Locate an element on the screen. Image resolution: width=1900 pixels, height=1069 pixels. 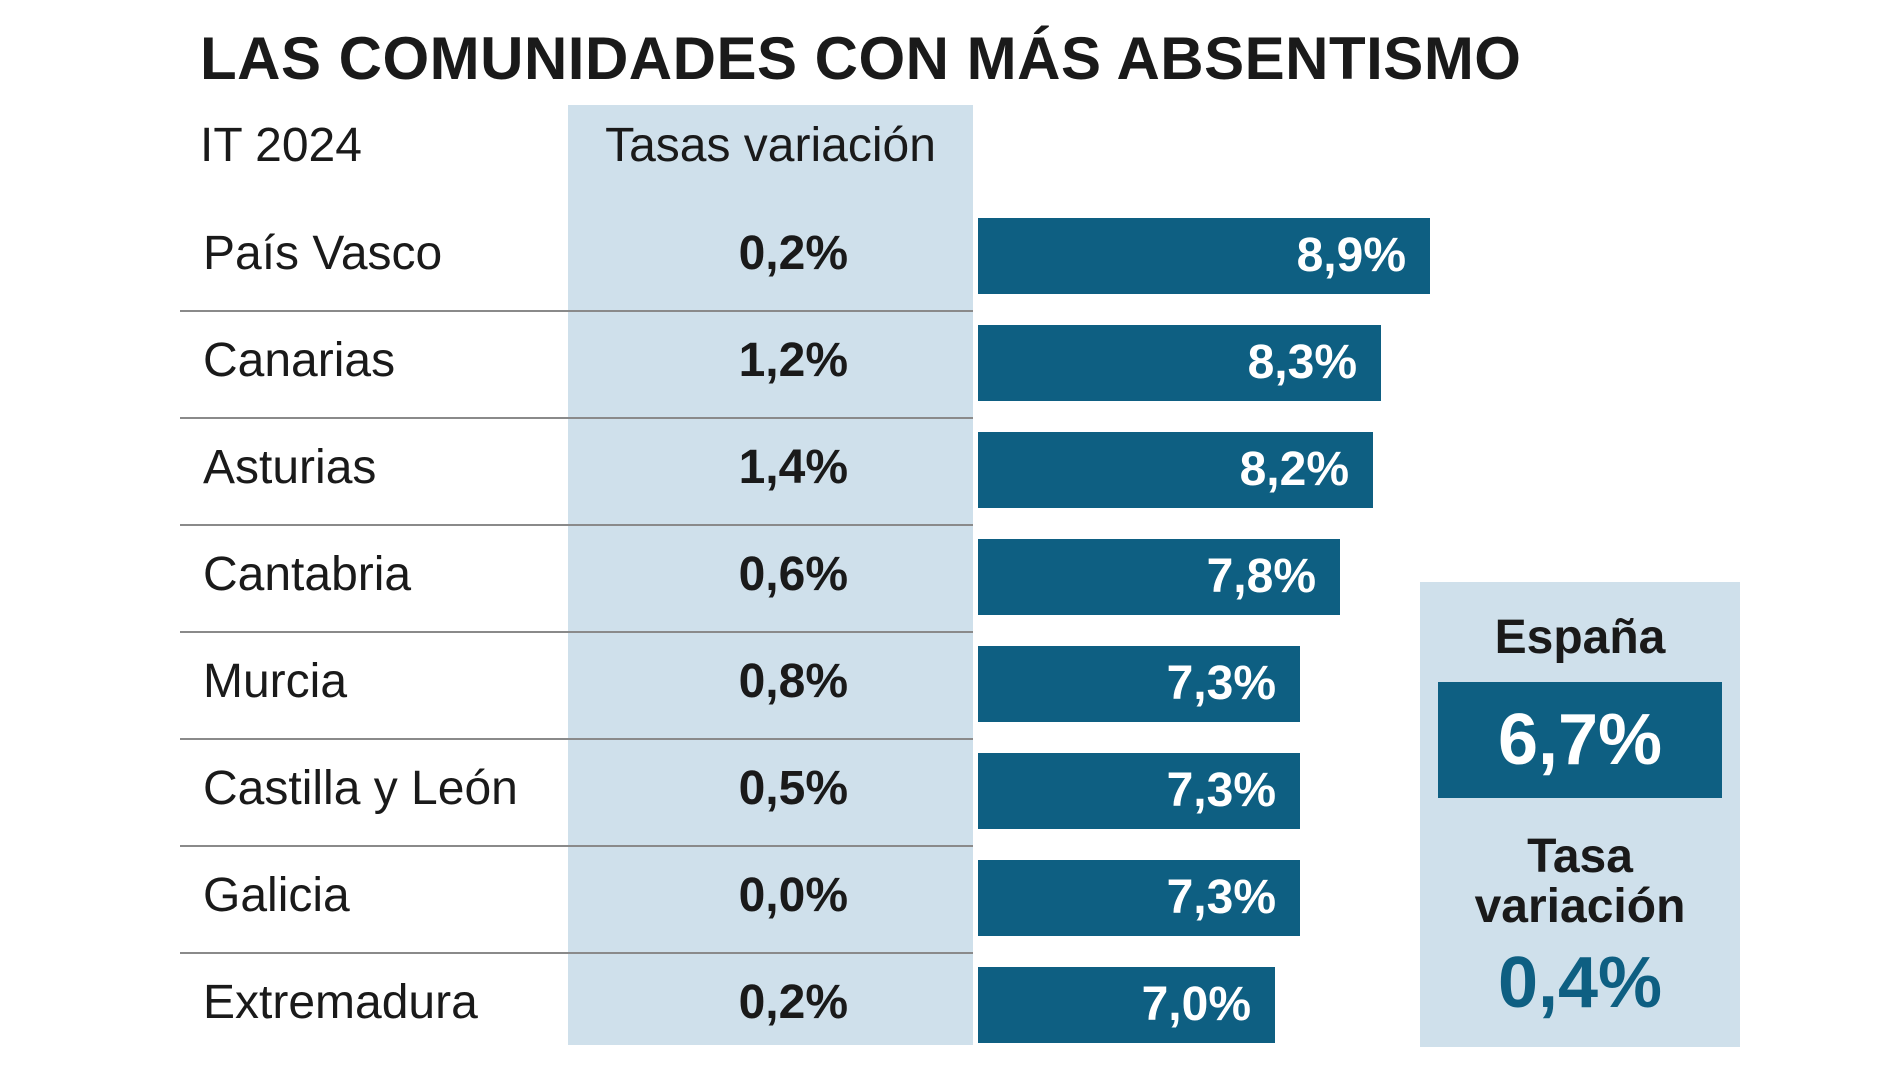
row-label: País Vasco is located at coordinates (323, 253).